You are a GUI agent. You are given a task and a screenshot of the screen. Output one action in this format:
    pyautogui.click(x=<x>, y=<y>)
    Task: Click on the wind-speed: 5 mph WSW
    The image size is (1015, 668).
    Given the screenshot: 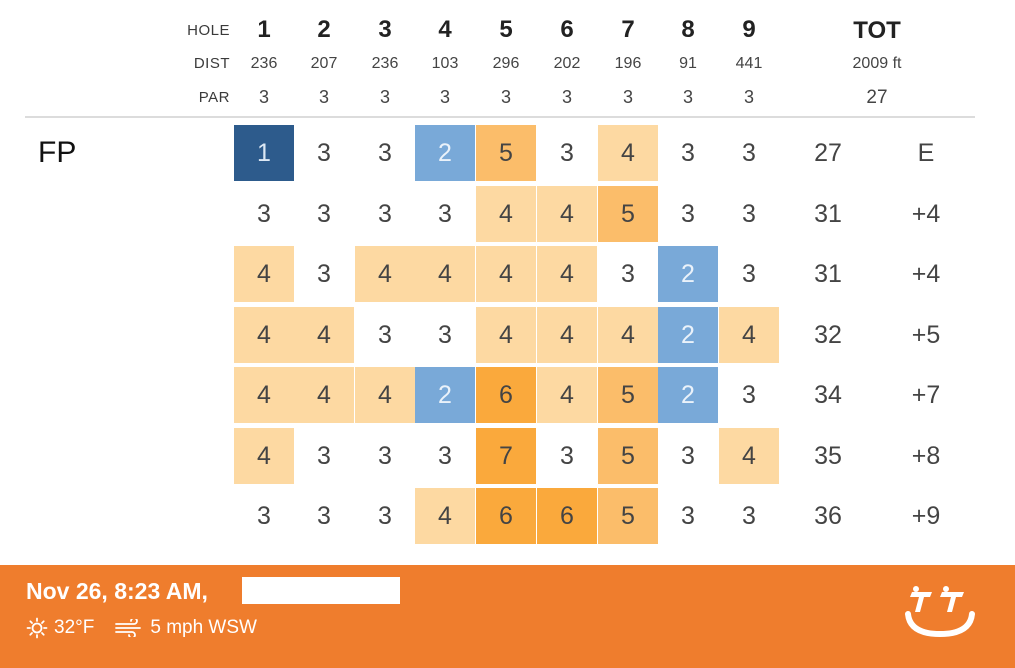 What is the action you would take?
    pyautogui.click(x=203, y=627)
    